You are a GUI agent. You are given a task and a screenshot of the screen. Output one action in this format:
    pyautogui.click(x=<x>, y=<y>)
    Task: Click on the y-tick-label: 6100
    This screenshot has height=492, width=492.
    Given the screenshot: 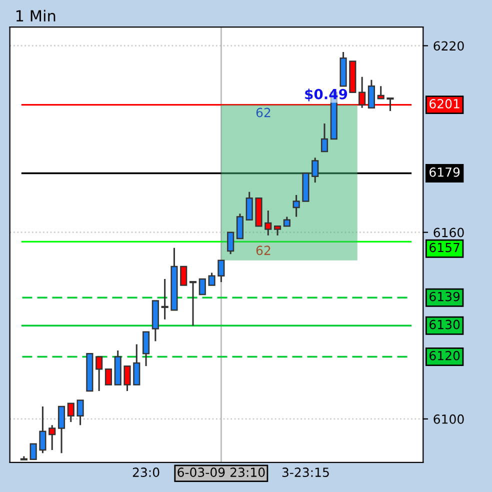 What is the action you would take?
    pyautogui.click(x=449, y=419)
    